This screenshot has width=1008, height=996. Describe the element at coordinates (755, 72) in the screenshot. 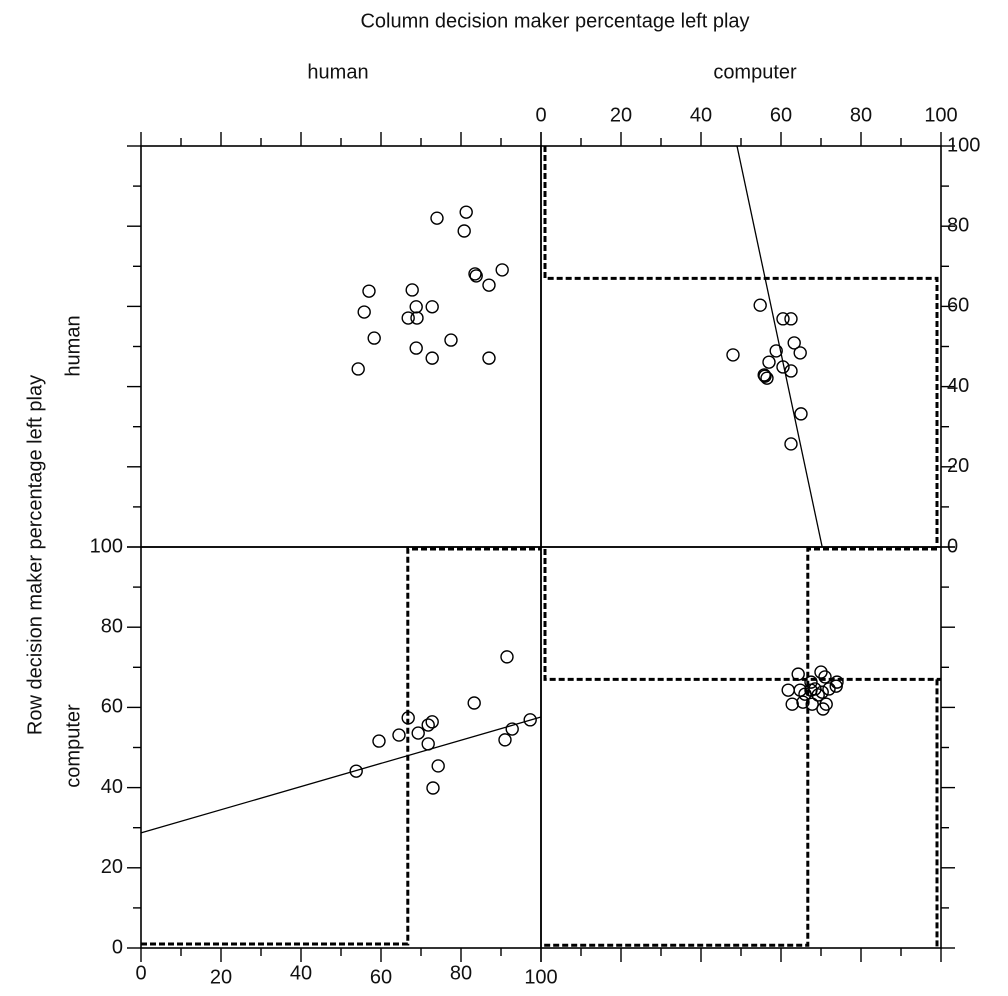

I see `column-label: computer` at that location.